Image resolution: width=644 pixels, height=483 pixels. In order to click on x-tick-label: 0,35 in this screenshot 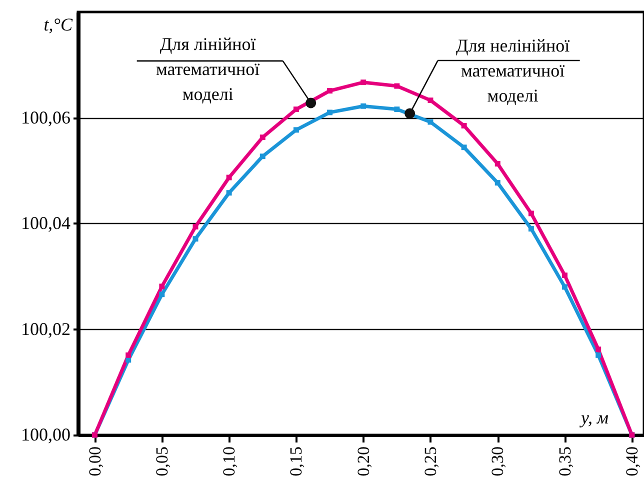, I will do `click(564, 461)`.